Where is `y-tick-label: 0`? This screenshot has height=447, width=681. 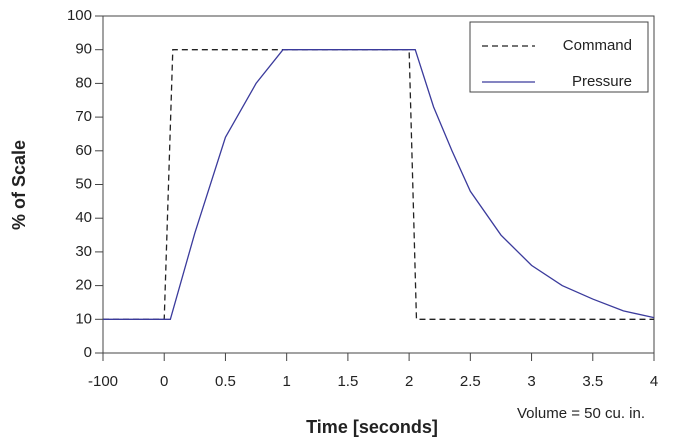 y-tick-label: 0 is located at coordinates (88, 352).